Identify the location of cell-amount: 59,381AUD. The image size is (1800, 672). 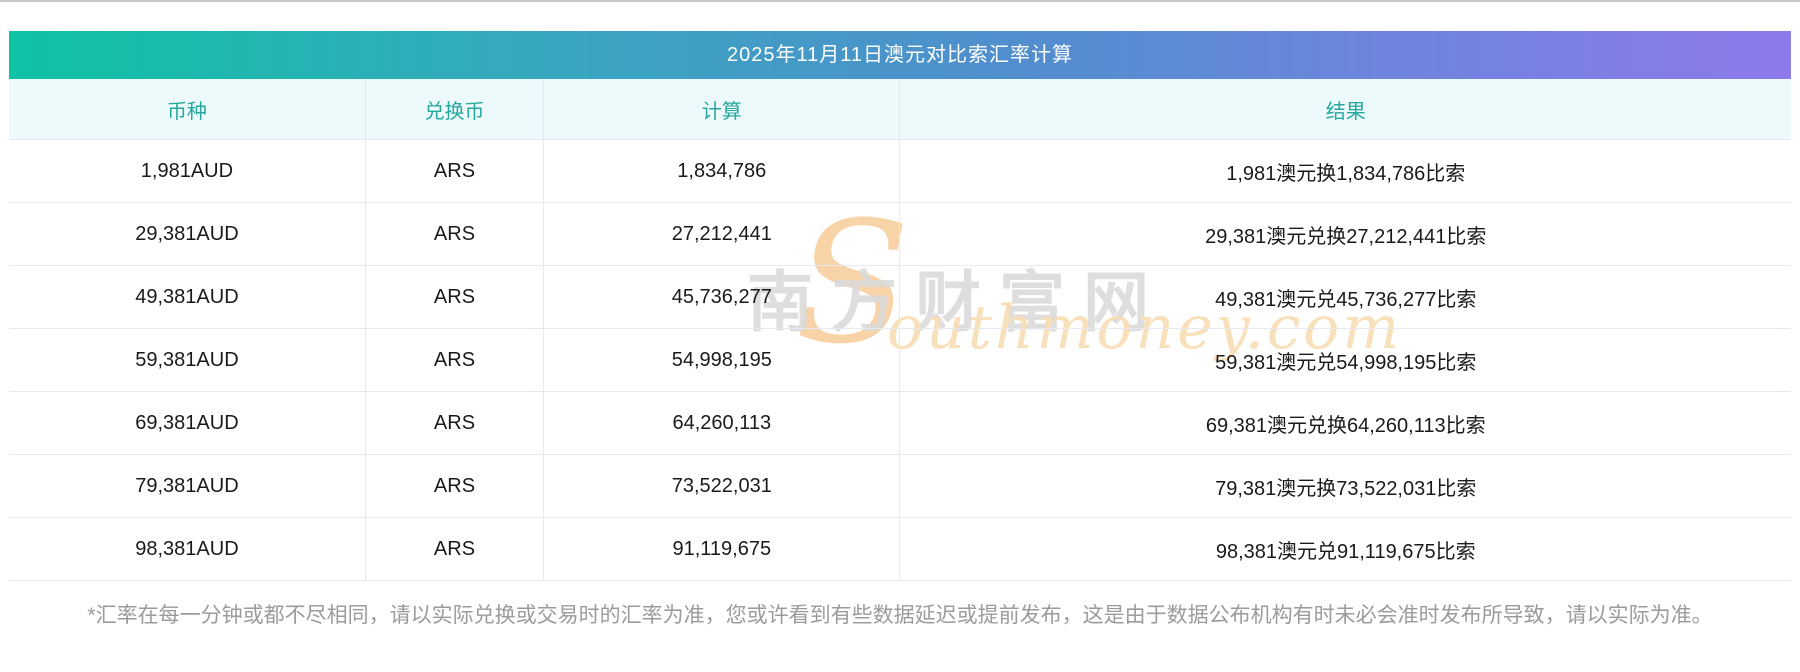
(187, 360).